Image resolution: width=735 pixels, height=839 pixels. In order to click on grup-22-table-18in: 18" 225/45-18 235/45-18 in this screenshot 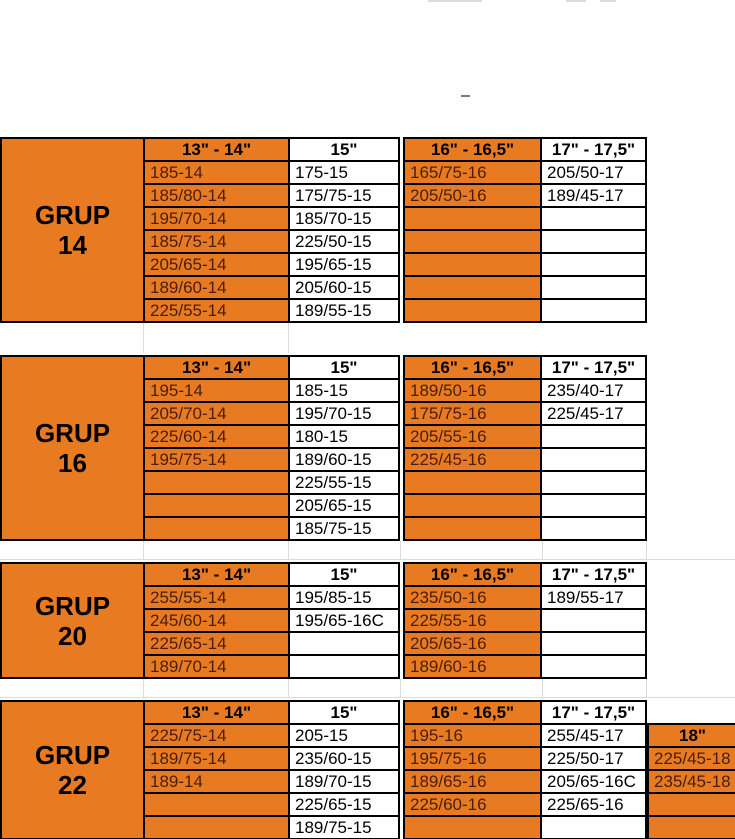, I will do `click(691, 781)`.